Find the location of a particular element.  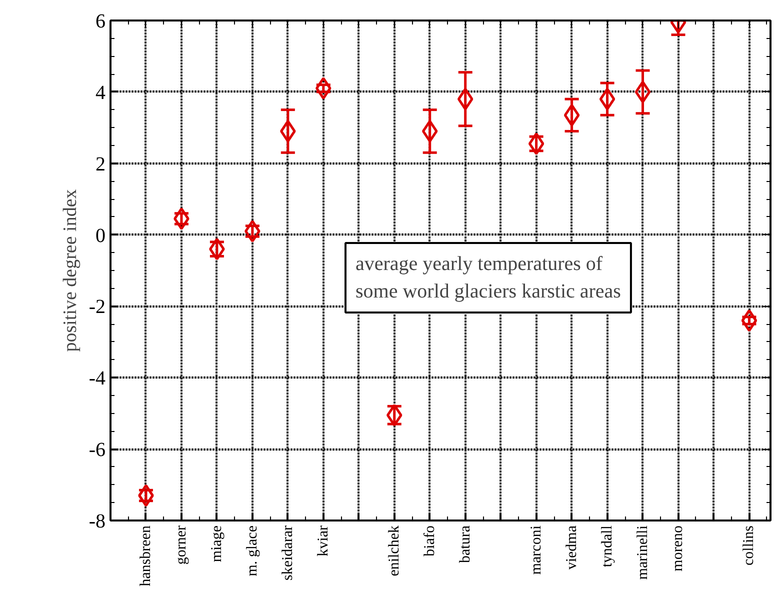

x-tick-label: batura is located at coordinates (465, 544).